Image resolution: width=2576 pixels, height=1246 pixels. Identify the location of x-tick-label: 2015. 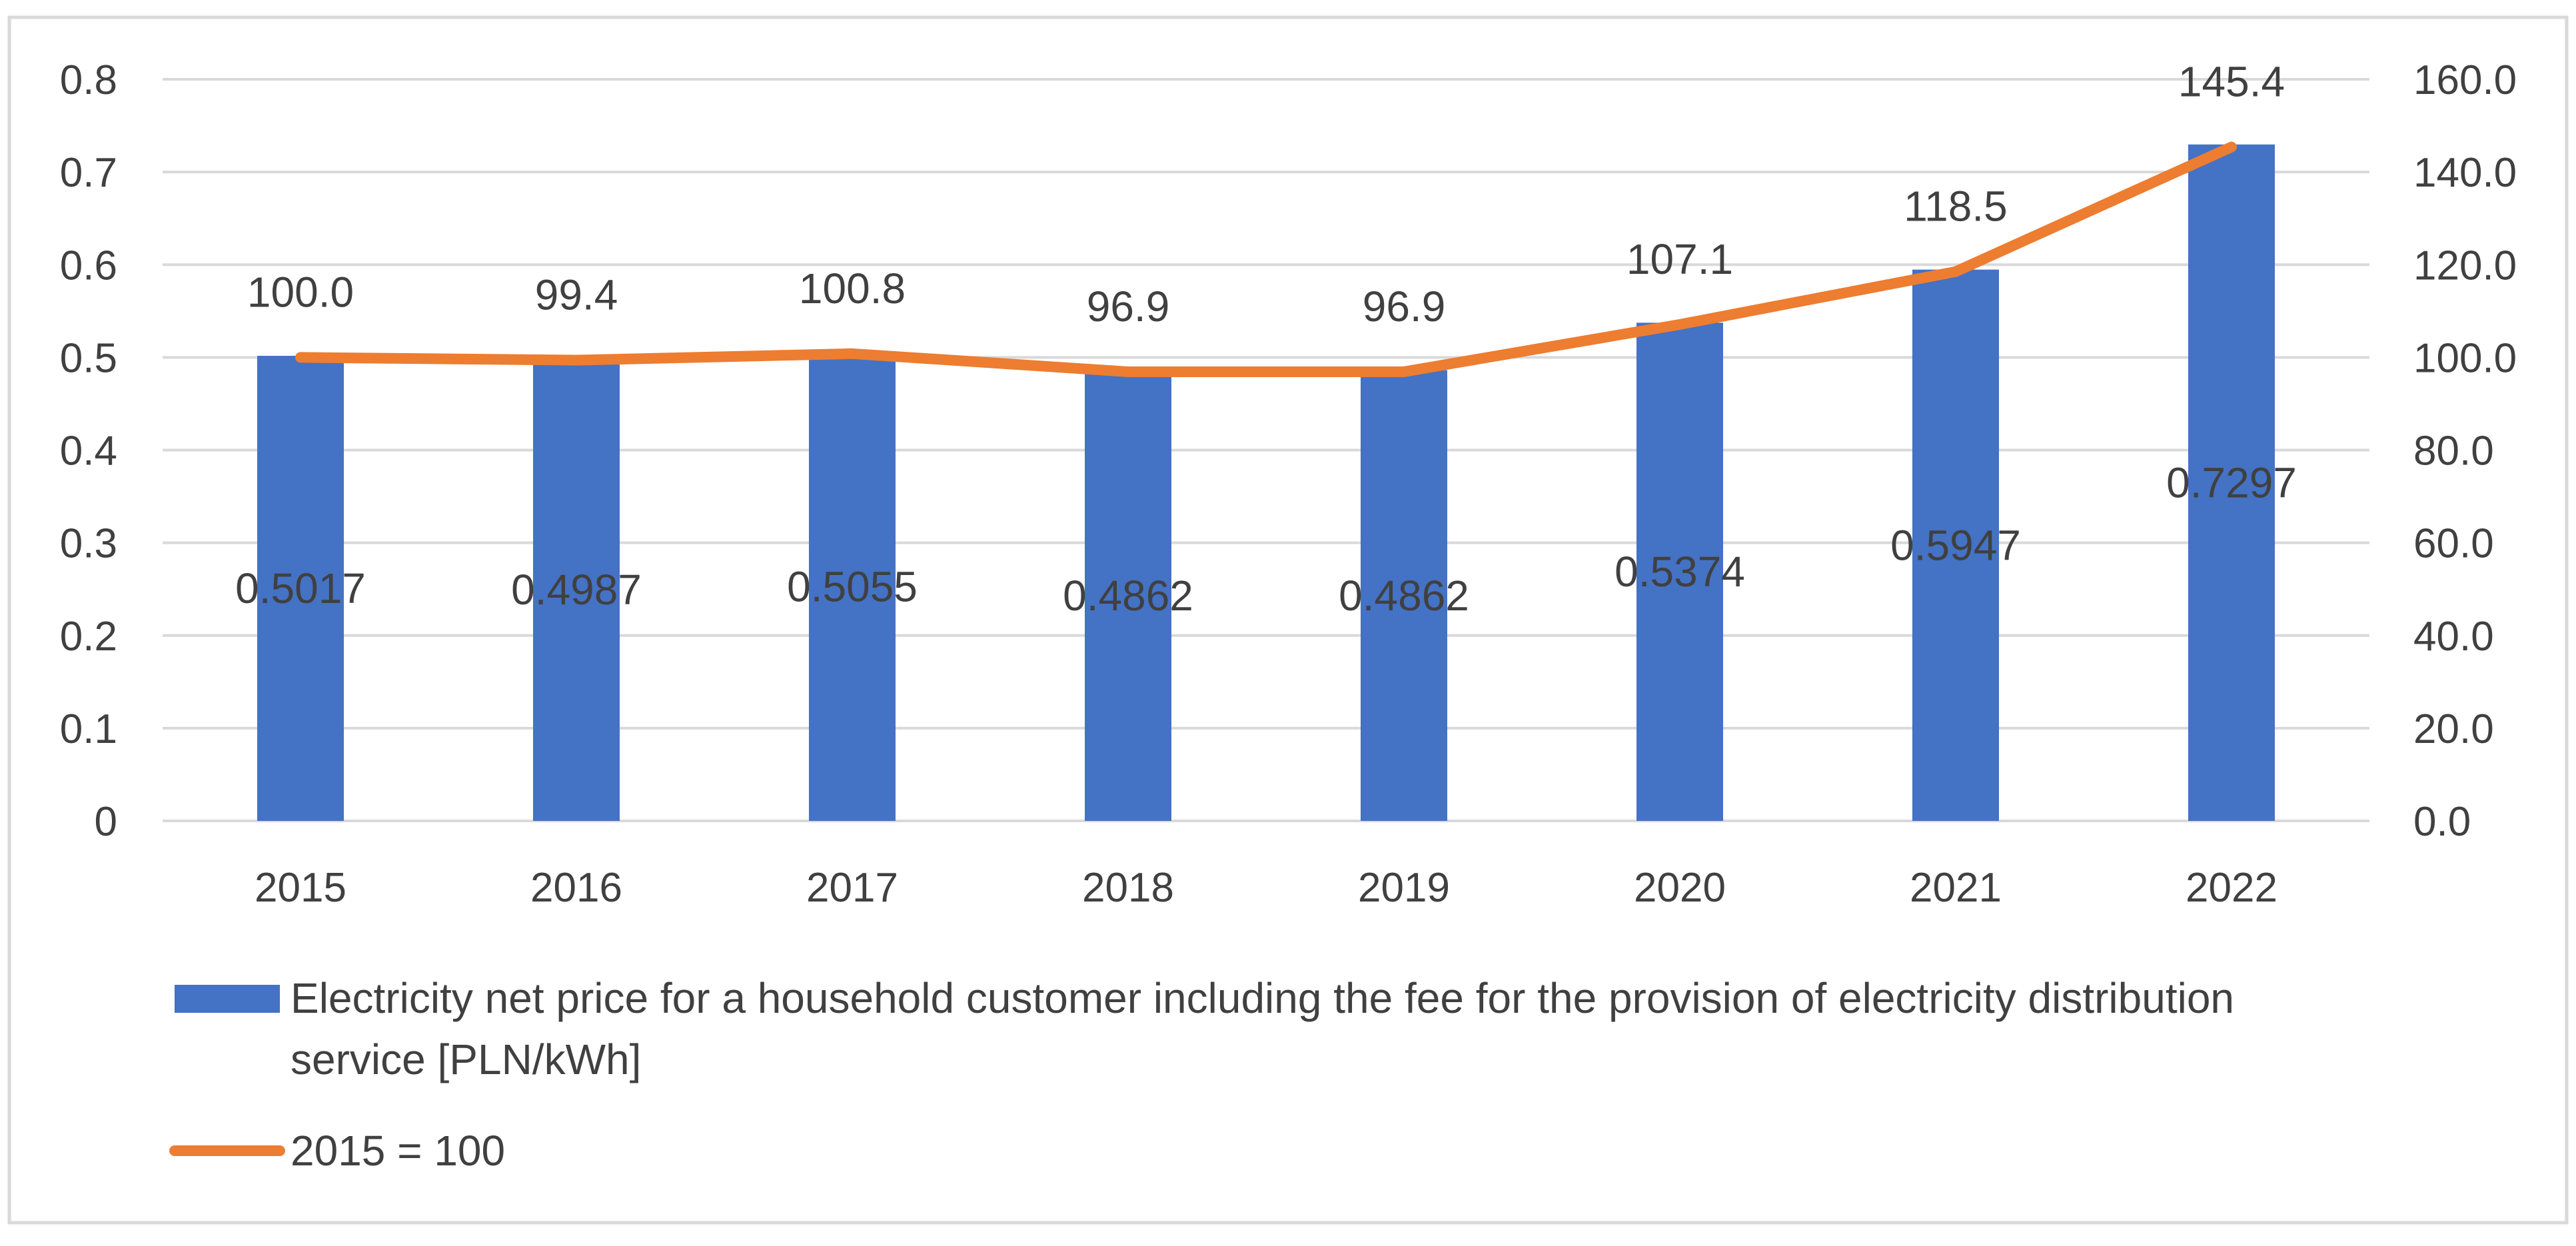
(301, 888).